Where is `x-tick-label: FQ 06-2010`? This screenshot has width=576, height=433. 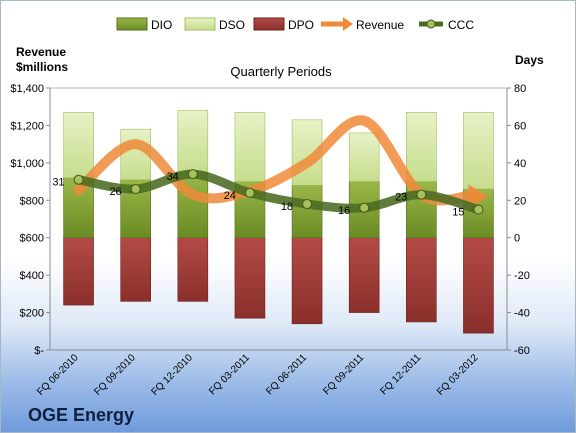 x-tick-label: FQ 06-2010 is located at coordinates (58, 375).